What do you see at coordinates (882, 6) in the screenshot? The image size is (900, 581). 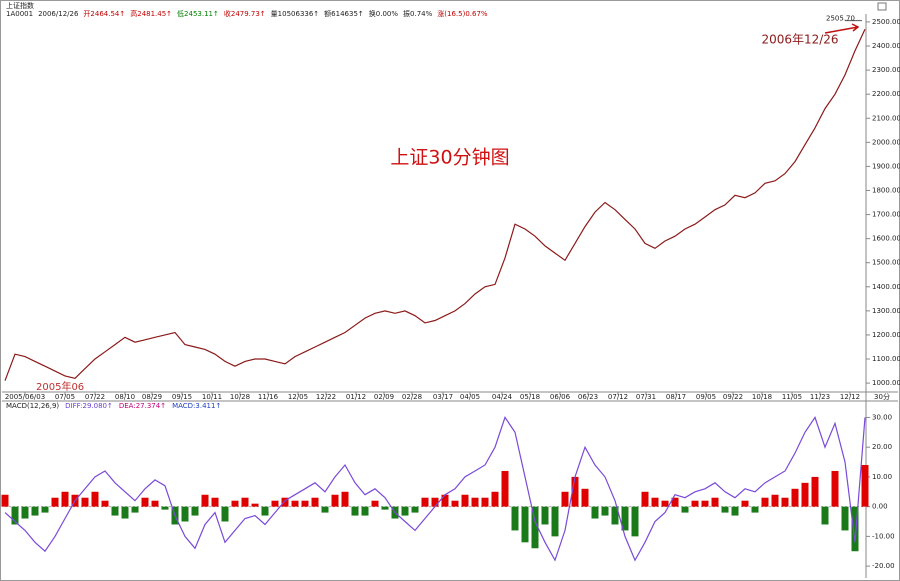 I see `window-icon` at bounding box center [882, 6].